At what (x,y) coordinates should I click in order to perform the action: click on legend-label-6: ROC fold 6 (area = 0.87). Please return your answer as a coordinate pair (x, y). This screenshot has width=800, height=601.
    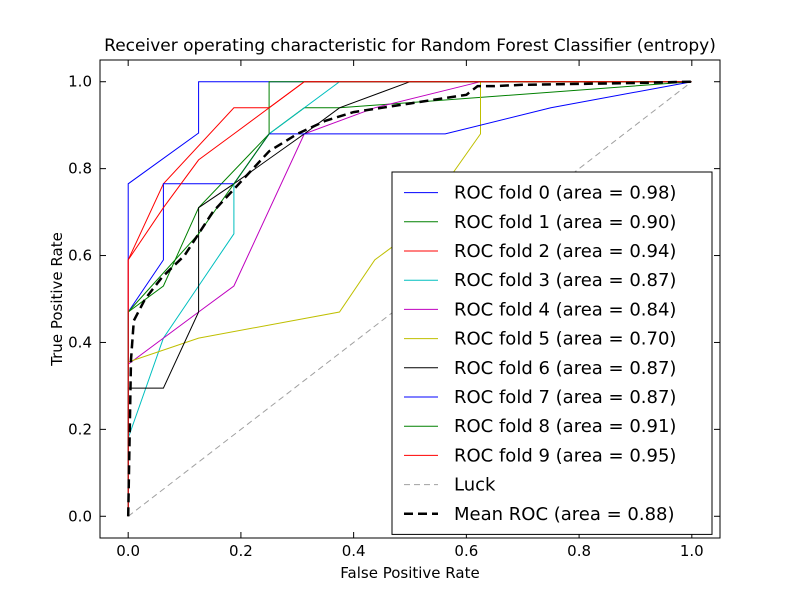
    Looking at the image, I should click on (565, 368).